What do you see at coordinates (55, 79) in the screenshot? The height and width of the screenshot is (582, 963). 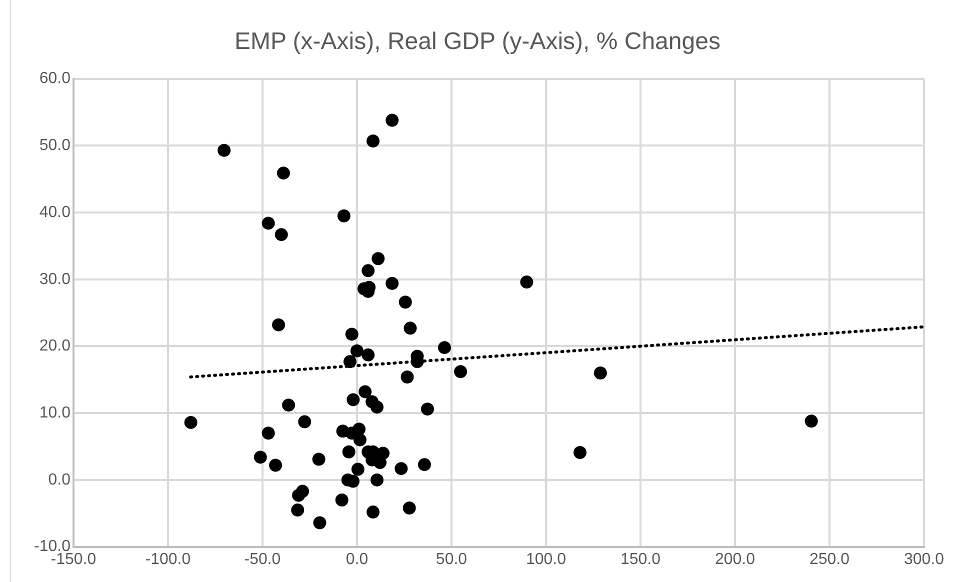 I see `y-tick-label: 60.0` at bounding box center [55, 79].